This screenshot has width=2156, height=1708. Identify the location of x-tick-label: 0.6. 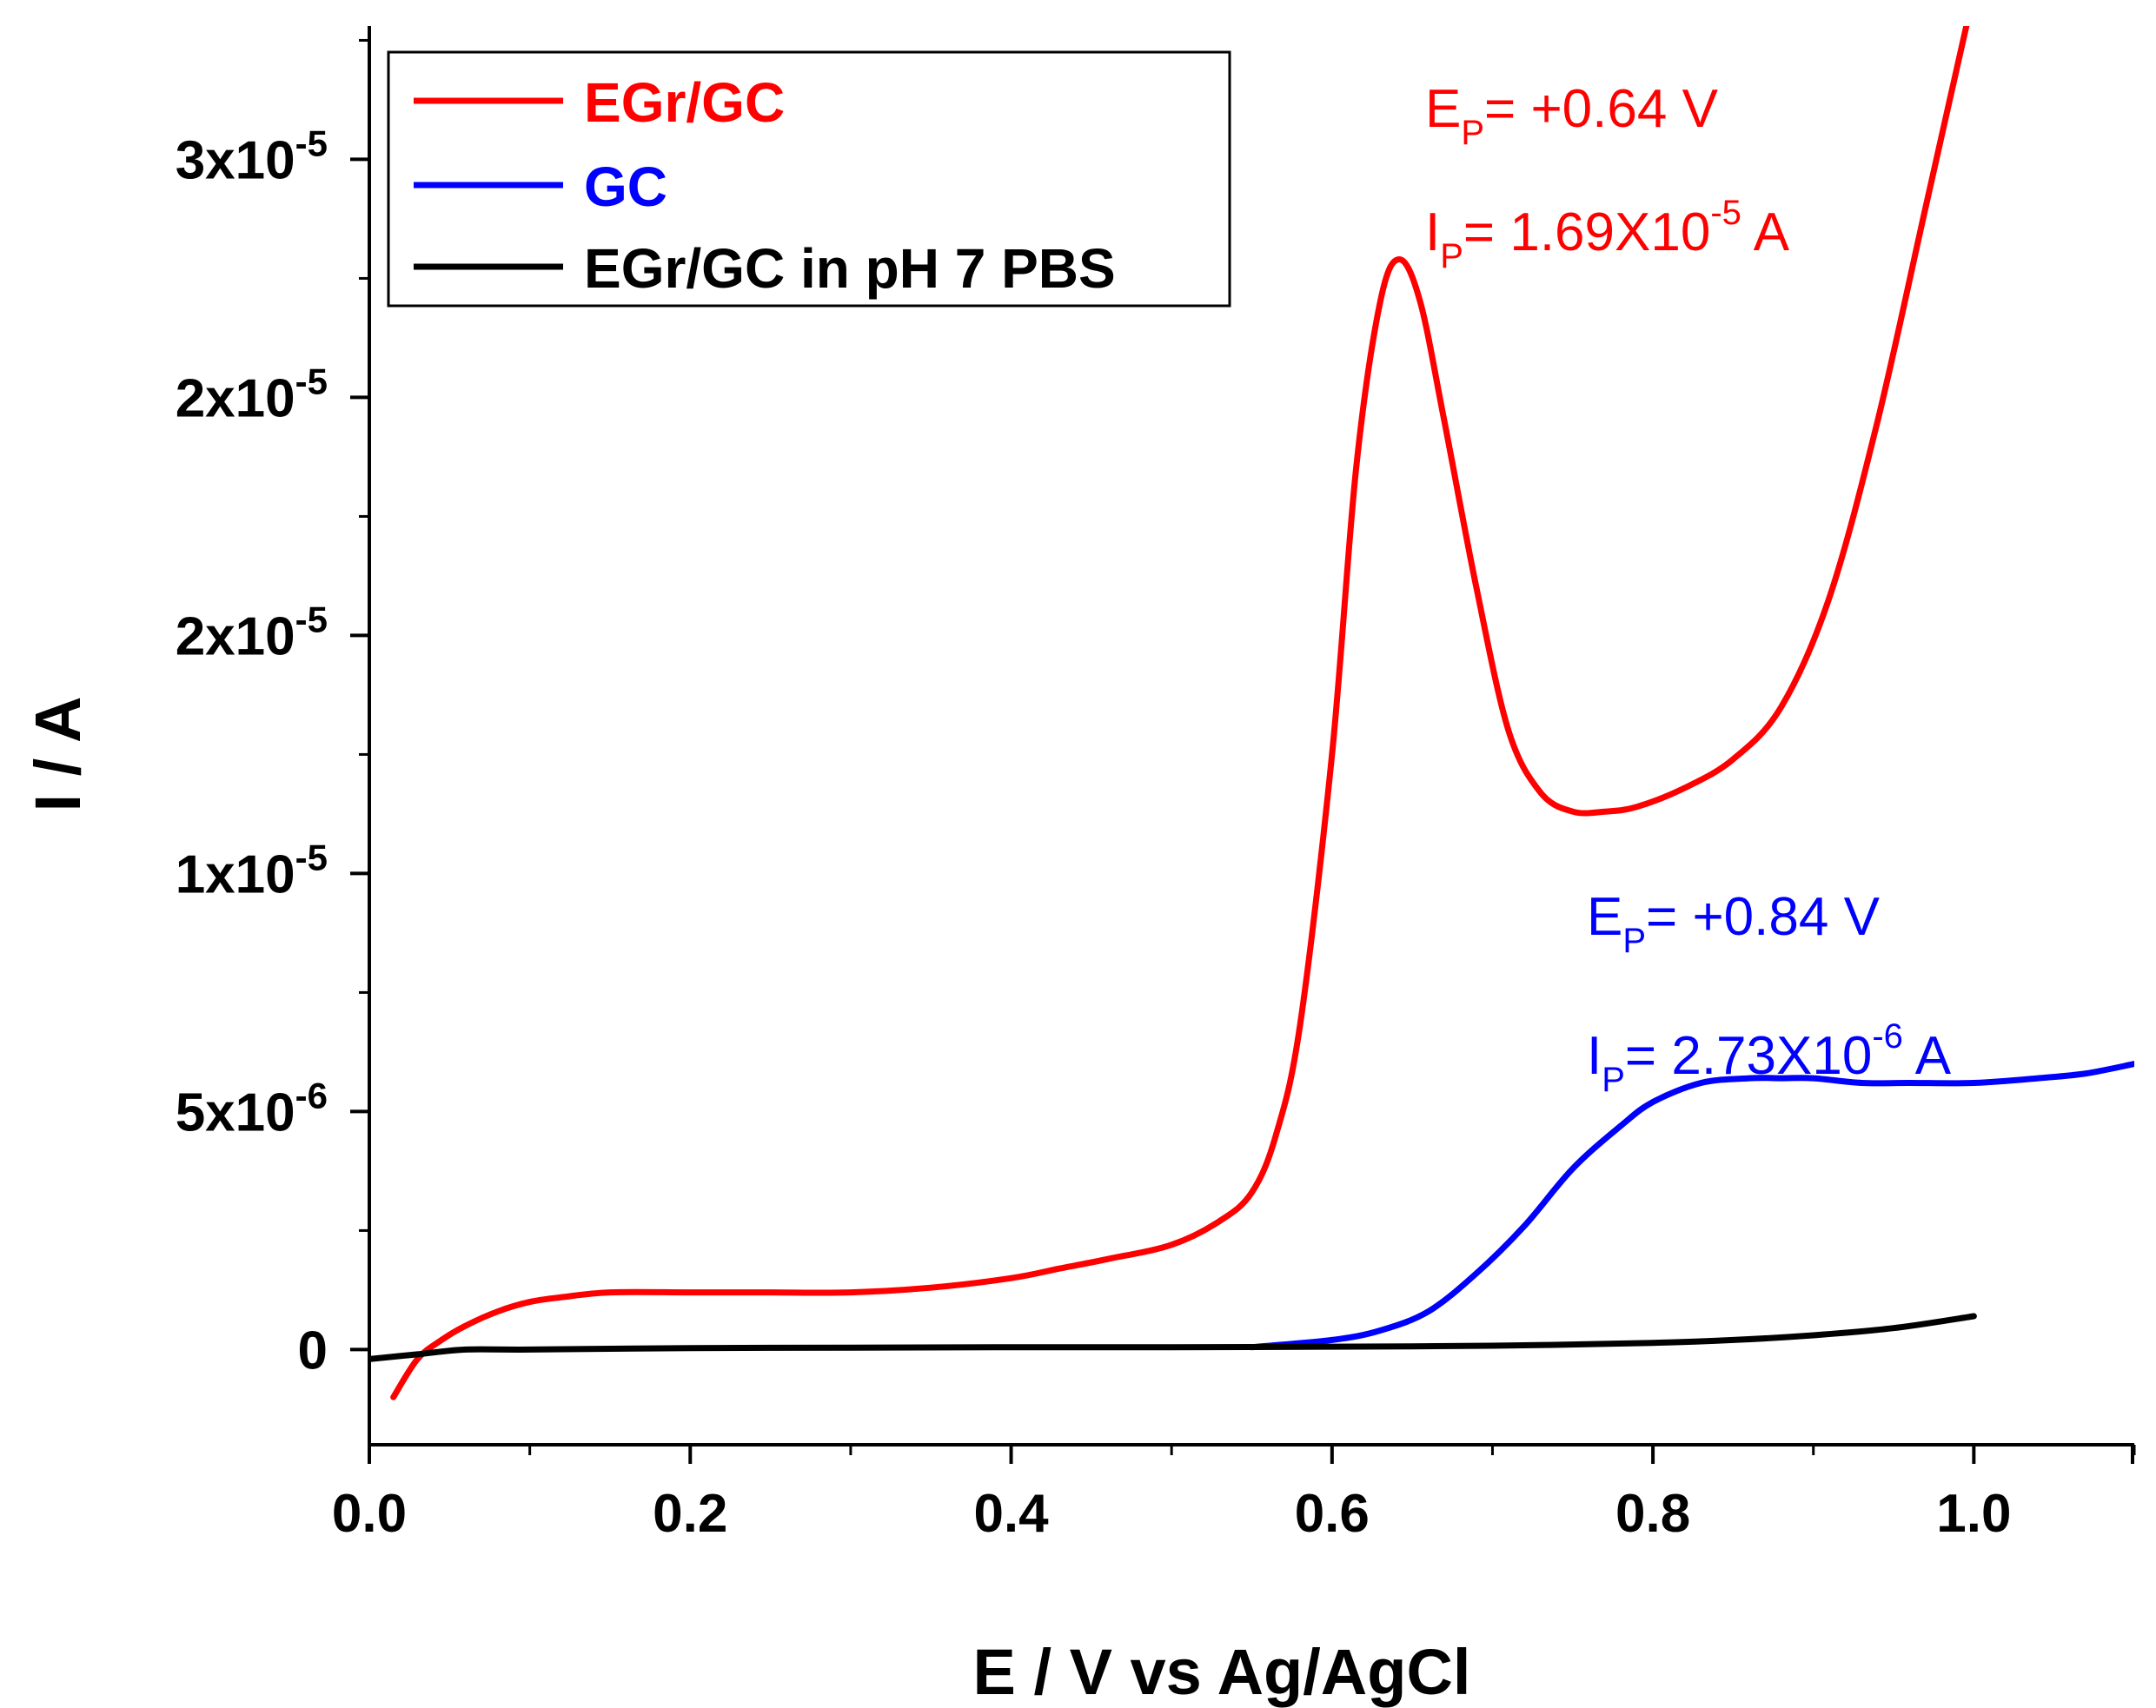
(1332, 1514).